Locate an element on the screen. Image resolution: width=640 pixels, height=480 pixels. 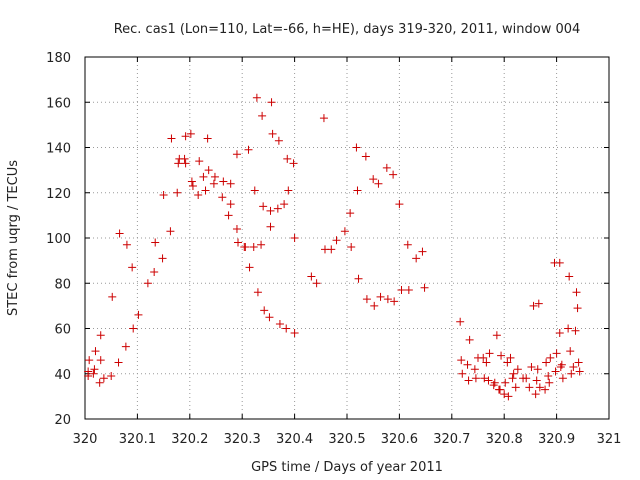
x-tick-label: 320.5 is located at coordinates (346, 439).